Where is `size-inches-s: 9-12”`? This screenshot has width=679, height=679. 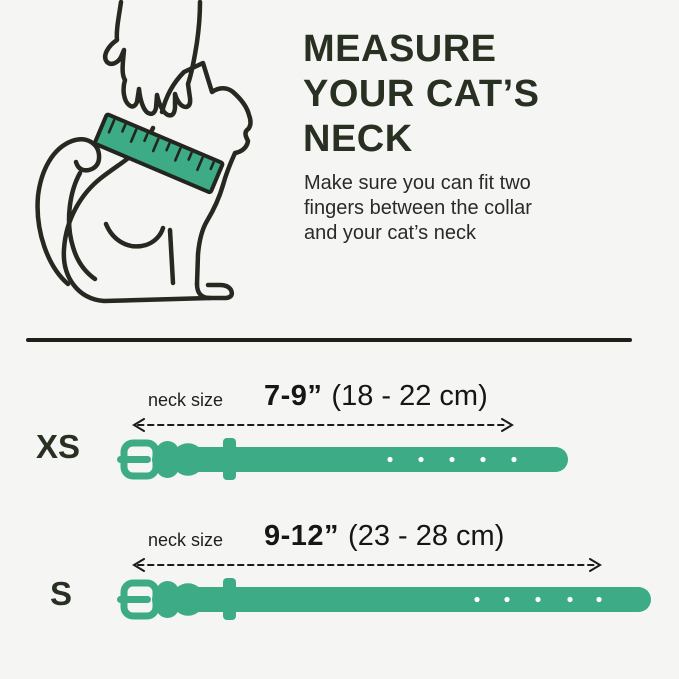 size-inches-s: 9-12” is located at coordinates (302, 536).